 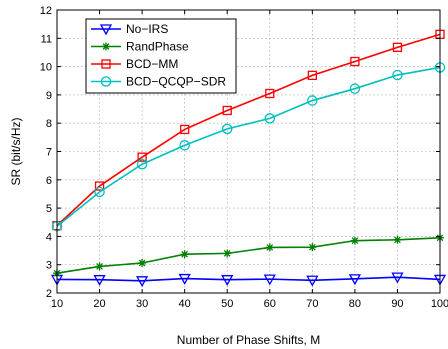 I want to click on x-tick-label: 50, so click(x=227, y=304).